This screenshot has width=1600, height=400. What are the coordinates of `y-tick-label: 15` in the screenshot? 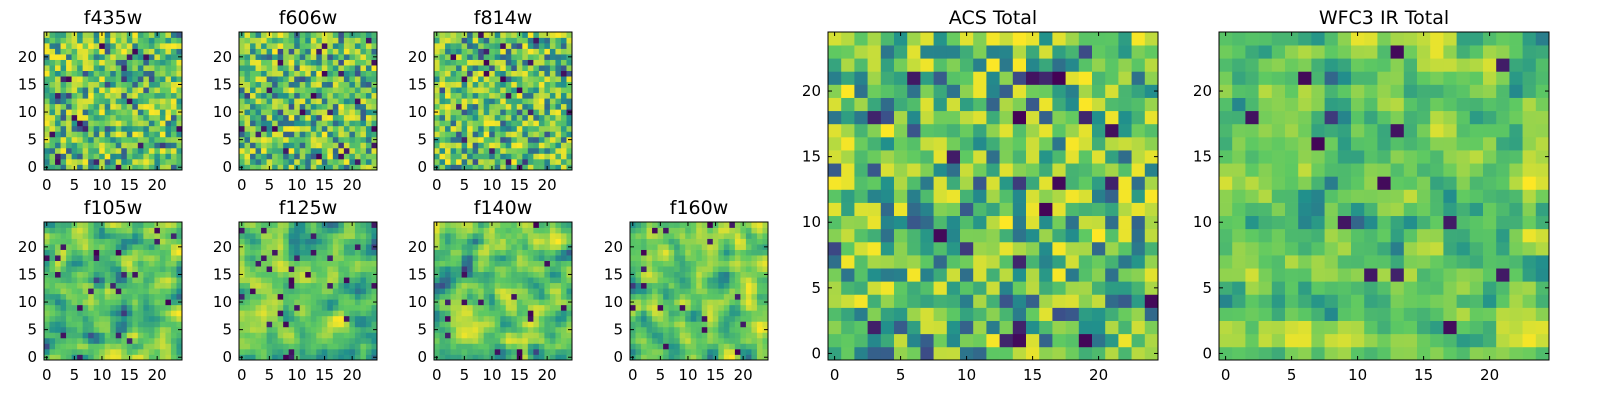 It's located at (27, 84).